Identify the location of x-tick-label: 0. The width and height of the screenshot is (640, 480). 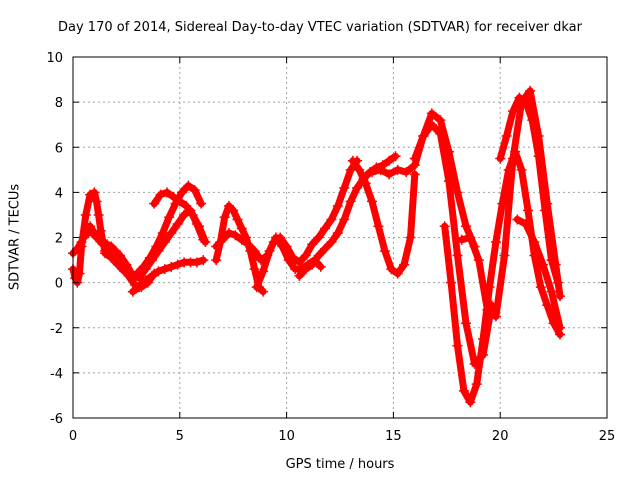
(73, 436).